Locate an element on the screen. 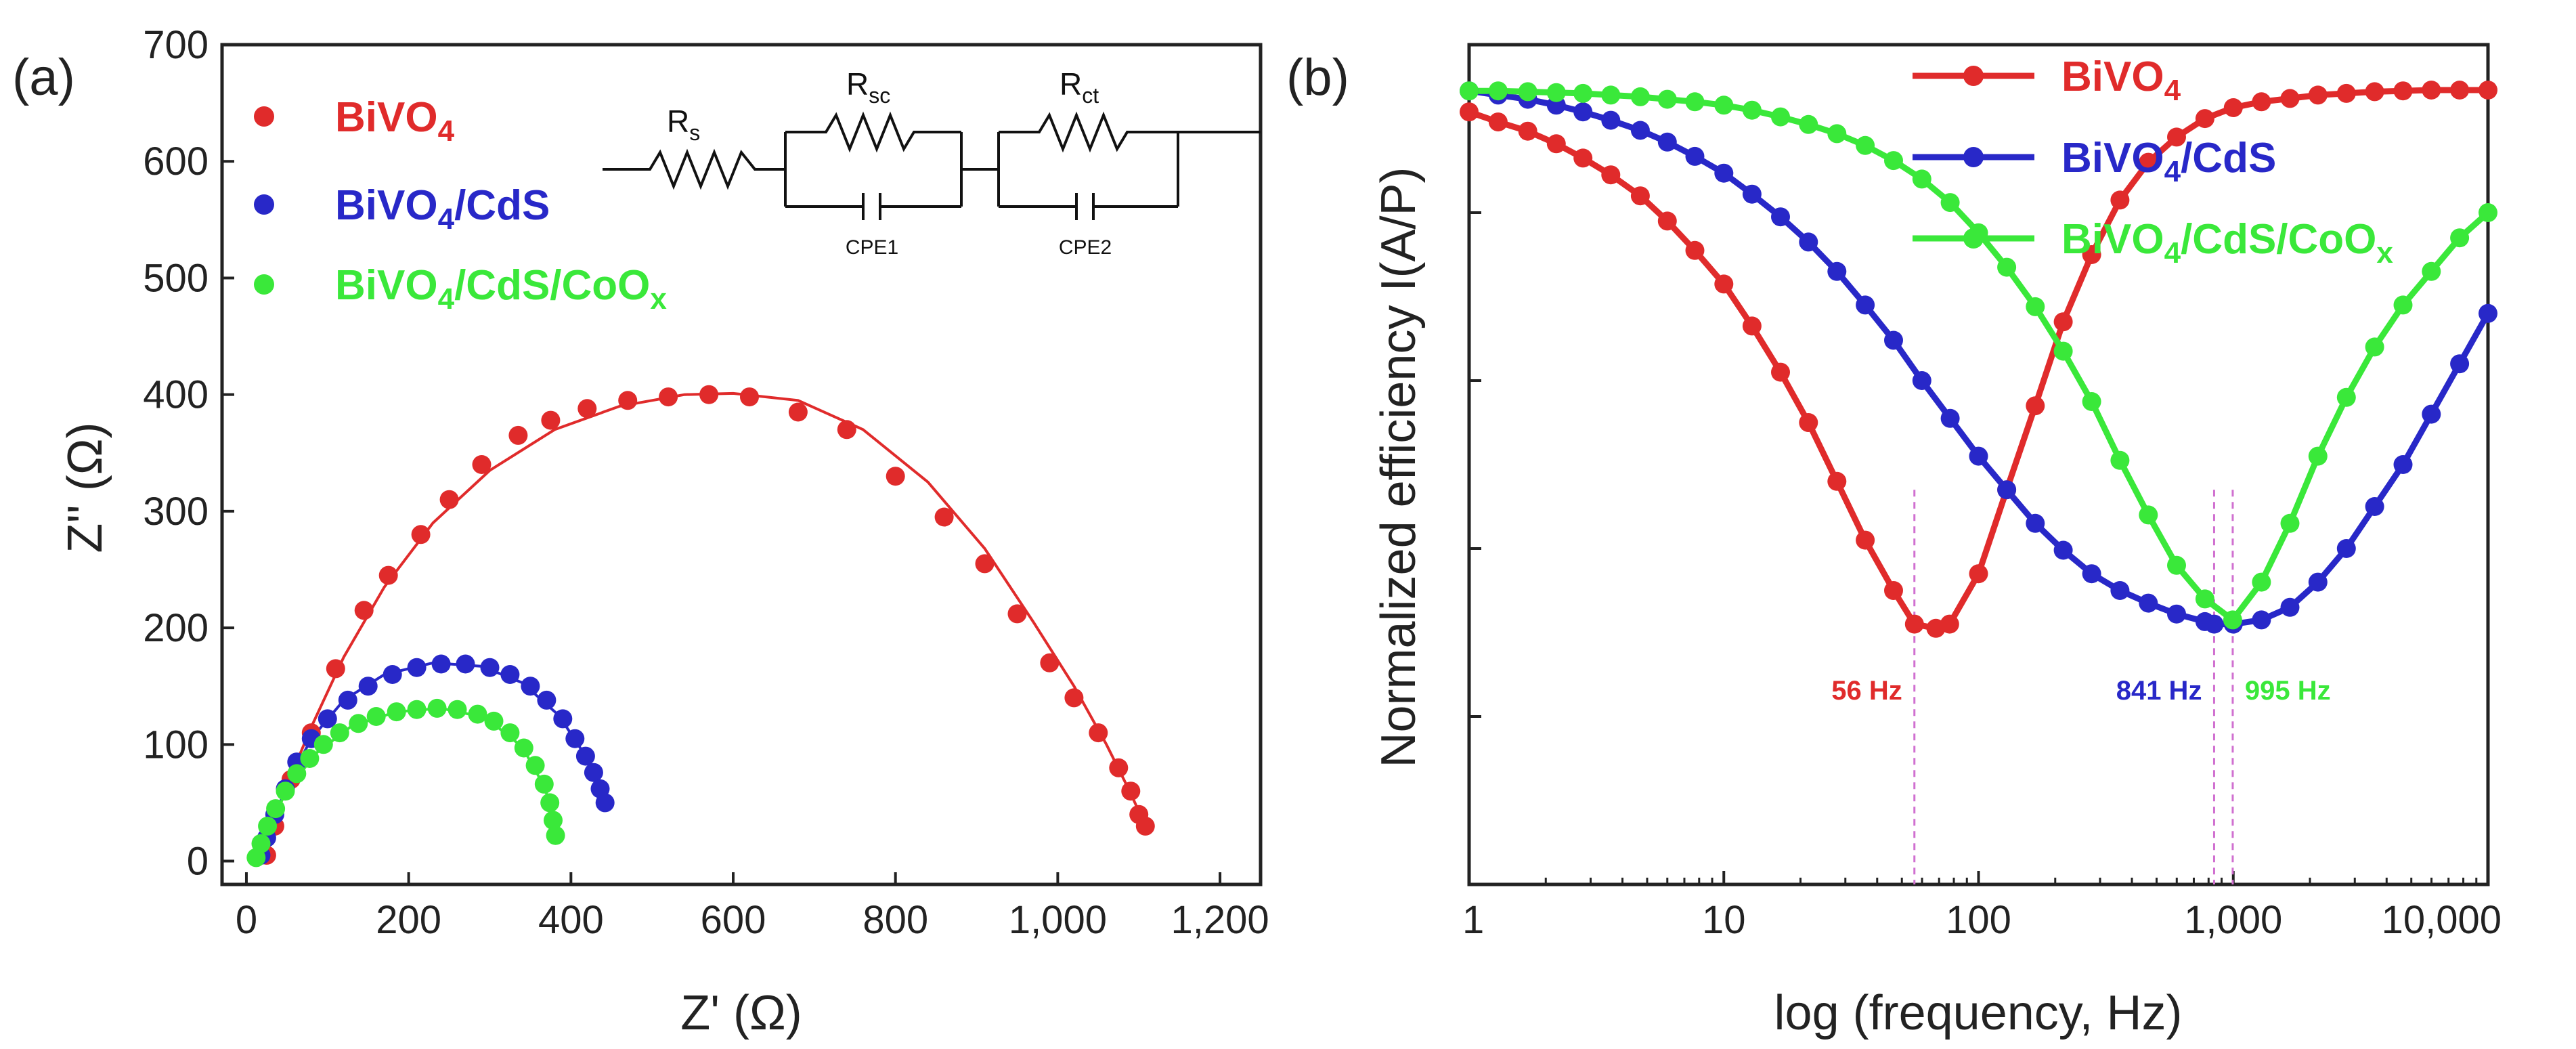 This screenshot has width=2576, height=1049. legend-a-label-bivo4: BiVO4 is located at coordinates (395, 121).